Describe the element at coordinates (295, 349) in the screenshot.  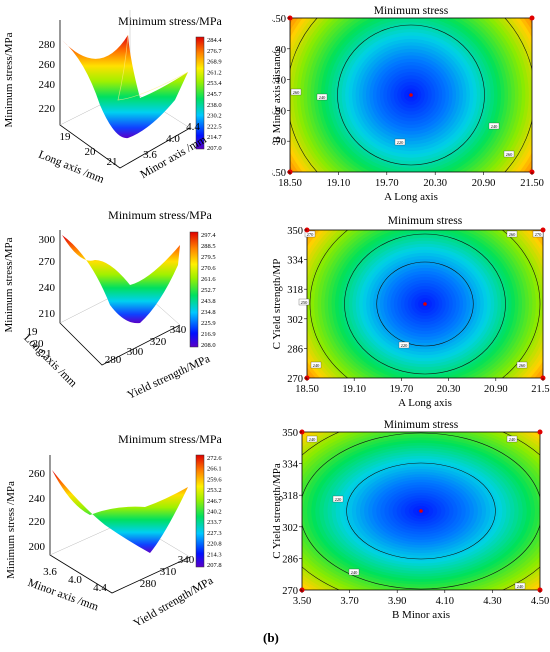
I see `y-tick-label: 286` at that location.